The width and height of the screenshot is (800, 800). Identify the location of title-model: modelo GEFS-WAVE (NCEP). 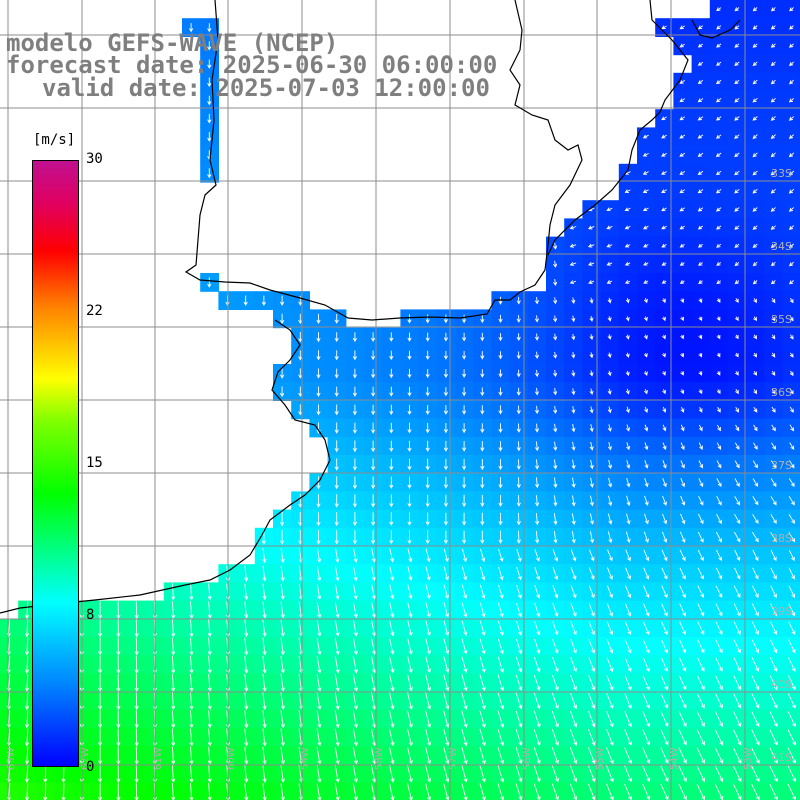
(172, 43).